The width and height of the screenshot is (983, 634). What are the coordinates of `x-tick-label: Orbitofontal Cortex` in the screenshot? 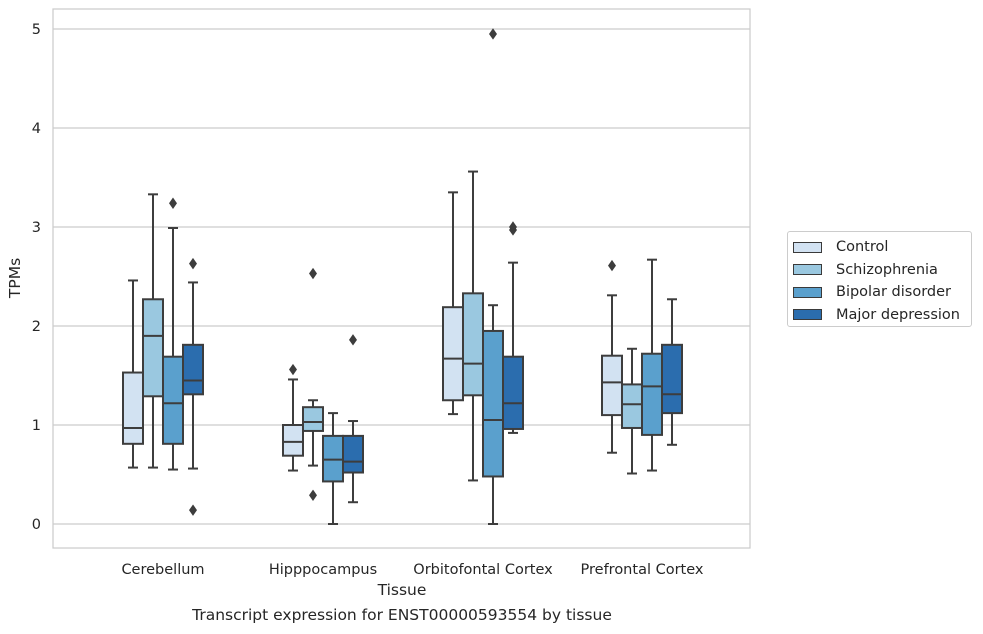 It's located at (483, 570).